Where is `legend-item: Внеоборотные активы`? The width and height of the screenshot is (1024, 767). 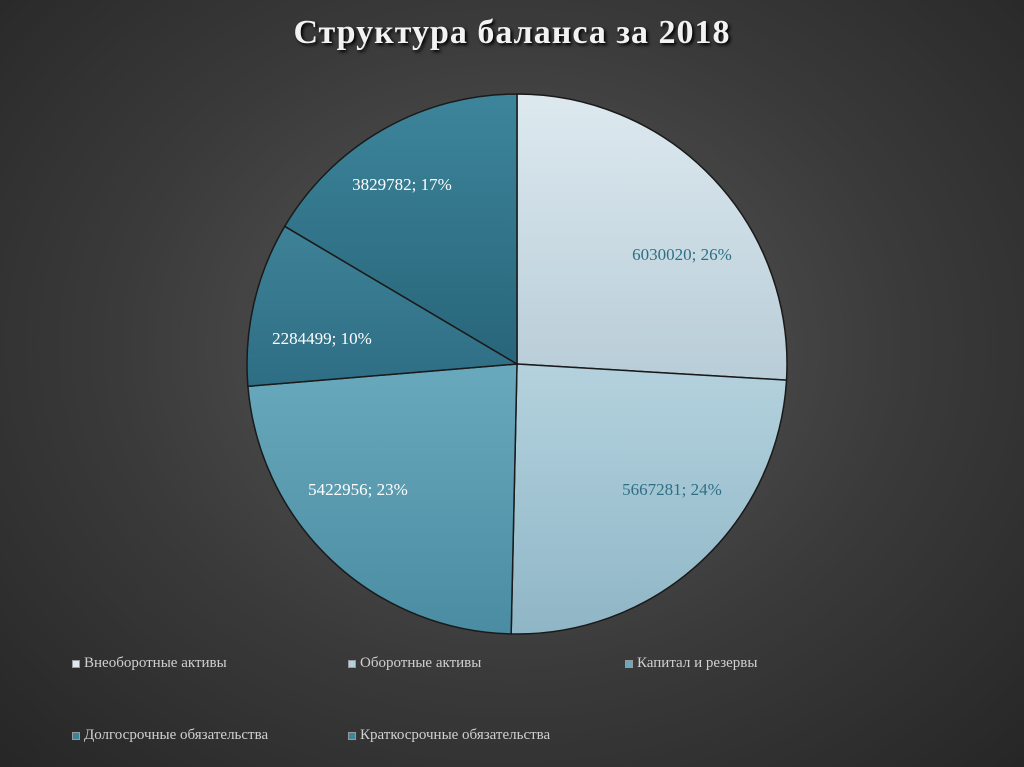 legend-item: Внеоборотные активы is located at coordinates (149, 663).